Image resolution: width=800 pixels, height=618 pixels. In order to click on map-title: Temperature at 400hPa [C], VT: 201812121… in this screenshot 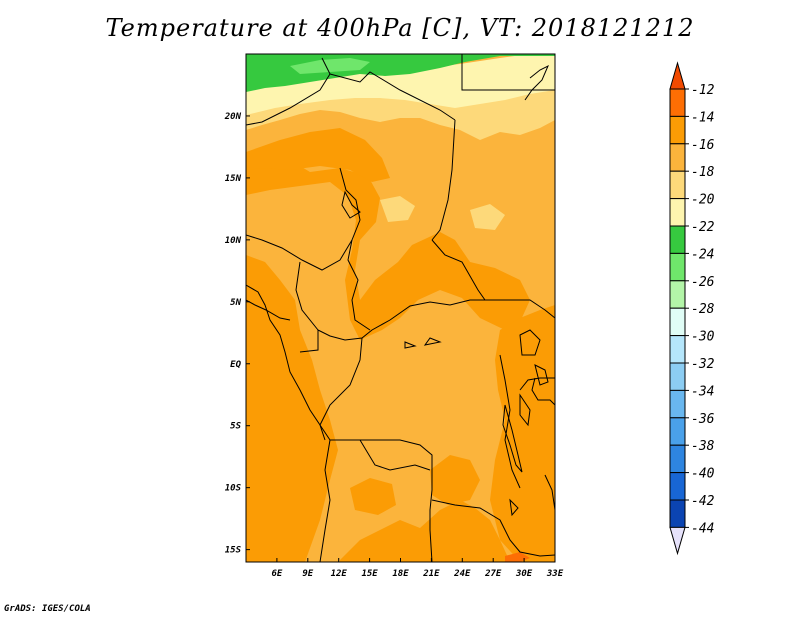, I will do `click(400, 28)`.